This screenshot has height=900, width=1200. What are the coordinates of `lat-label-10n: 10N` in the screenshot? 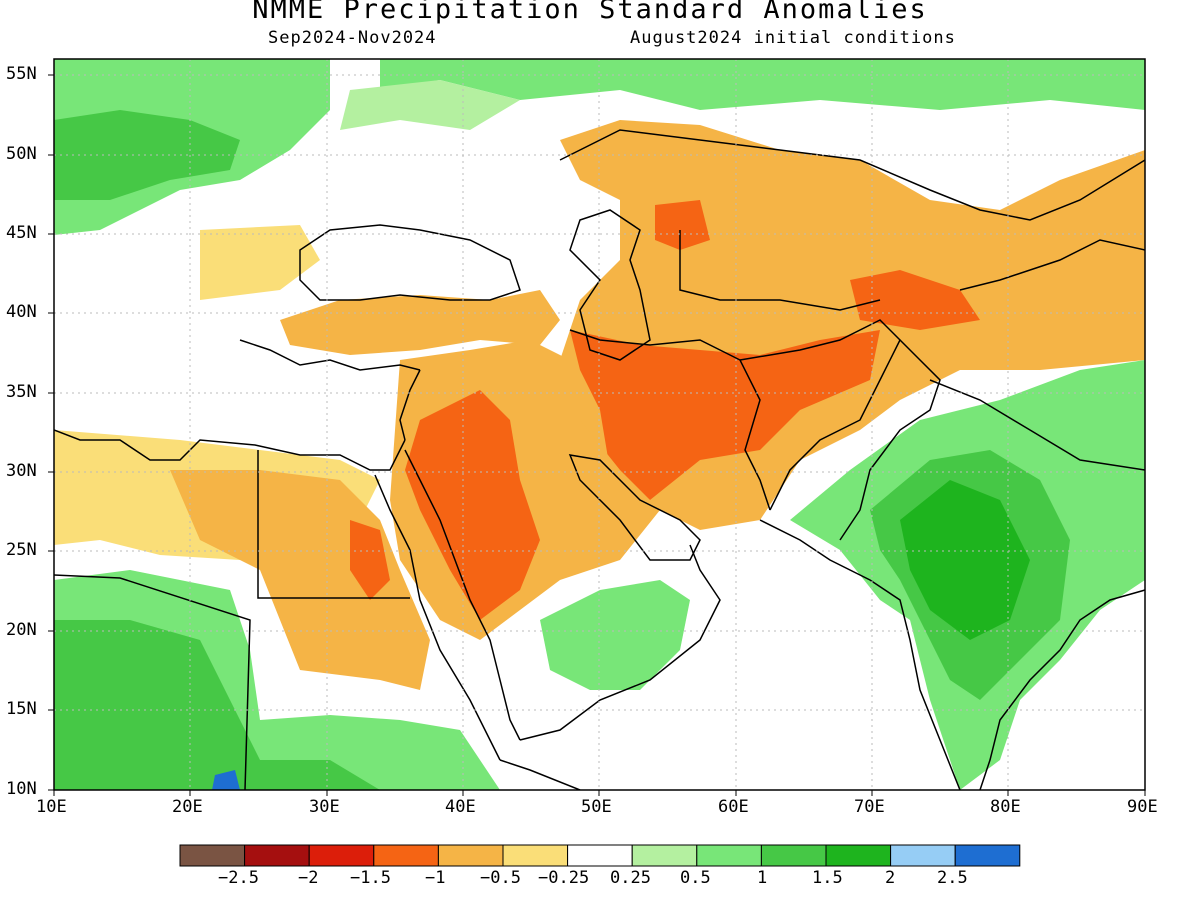 It's located at (21, 789).